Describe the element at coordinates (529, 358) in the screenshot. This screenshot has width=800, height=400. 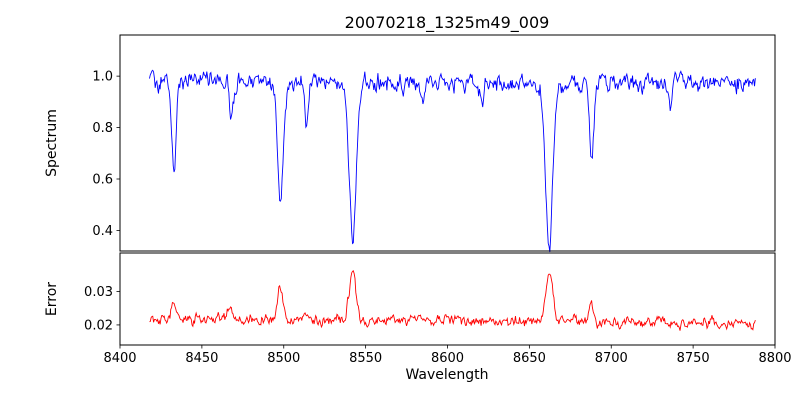
I see `x-tick-label: 8650` at that location.